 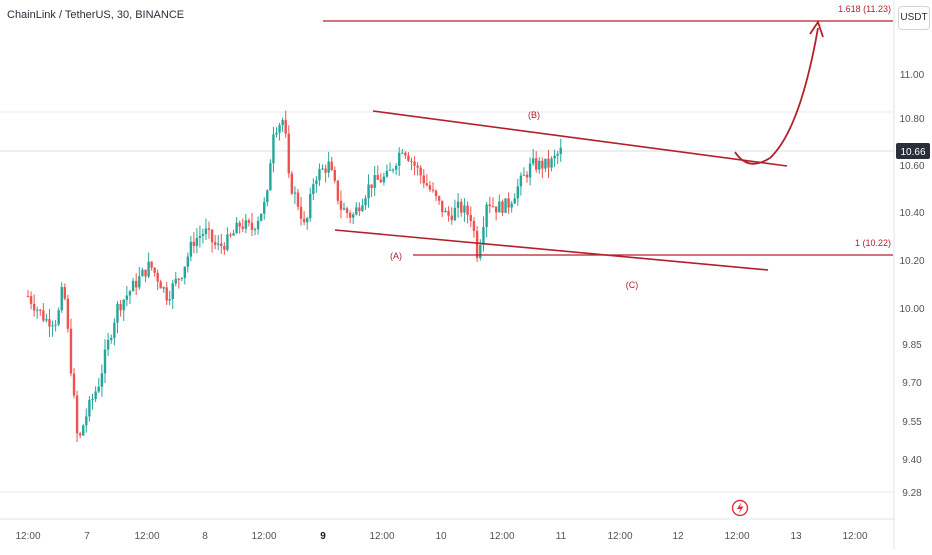 I want to click on currency-button: USDT, so click(x=914, y=18).